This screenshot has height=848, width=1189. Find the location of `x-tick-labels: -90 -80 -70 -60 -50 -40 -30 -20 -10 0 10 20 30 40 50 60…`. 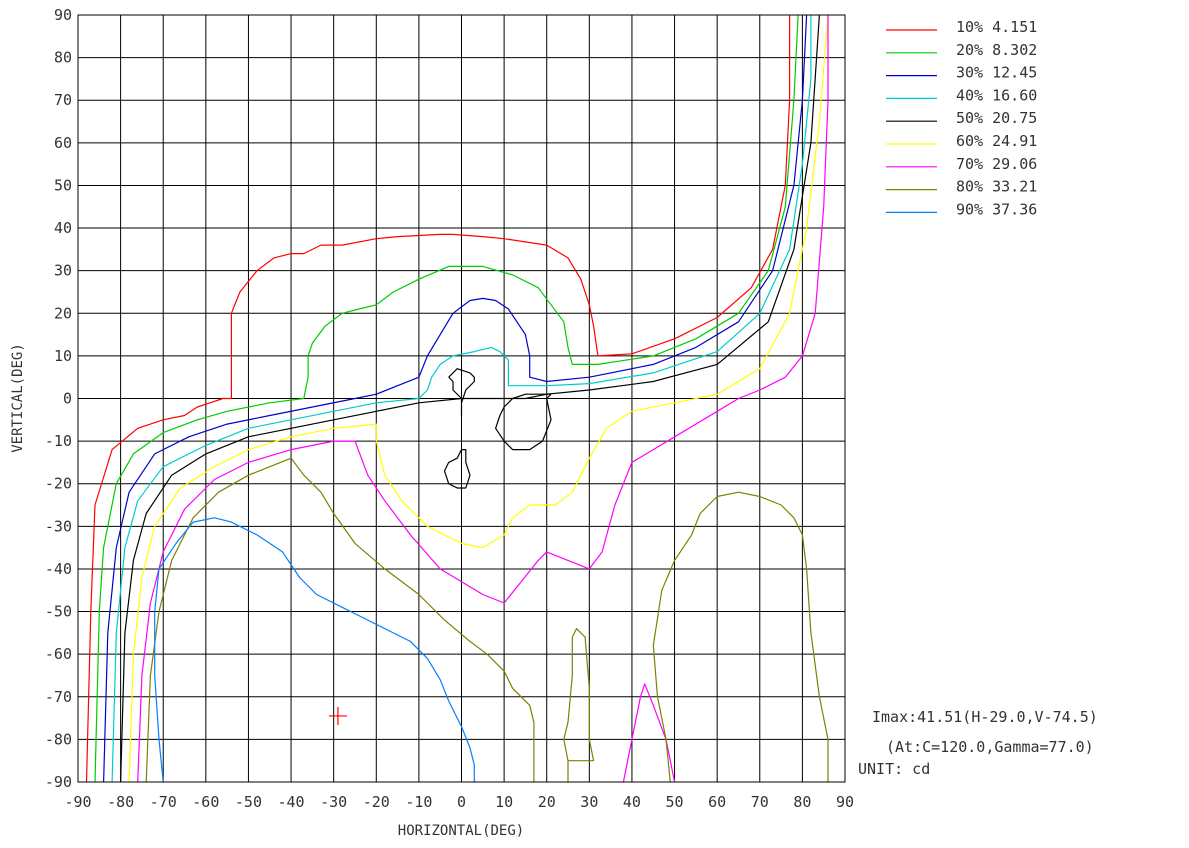

x-tick-labels: -90 -80 -70 -60 -50 -40 -30 -20 -10 0 10 20 30 40 50 60… is located at coordinates (459, 802).